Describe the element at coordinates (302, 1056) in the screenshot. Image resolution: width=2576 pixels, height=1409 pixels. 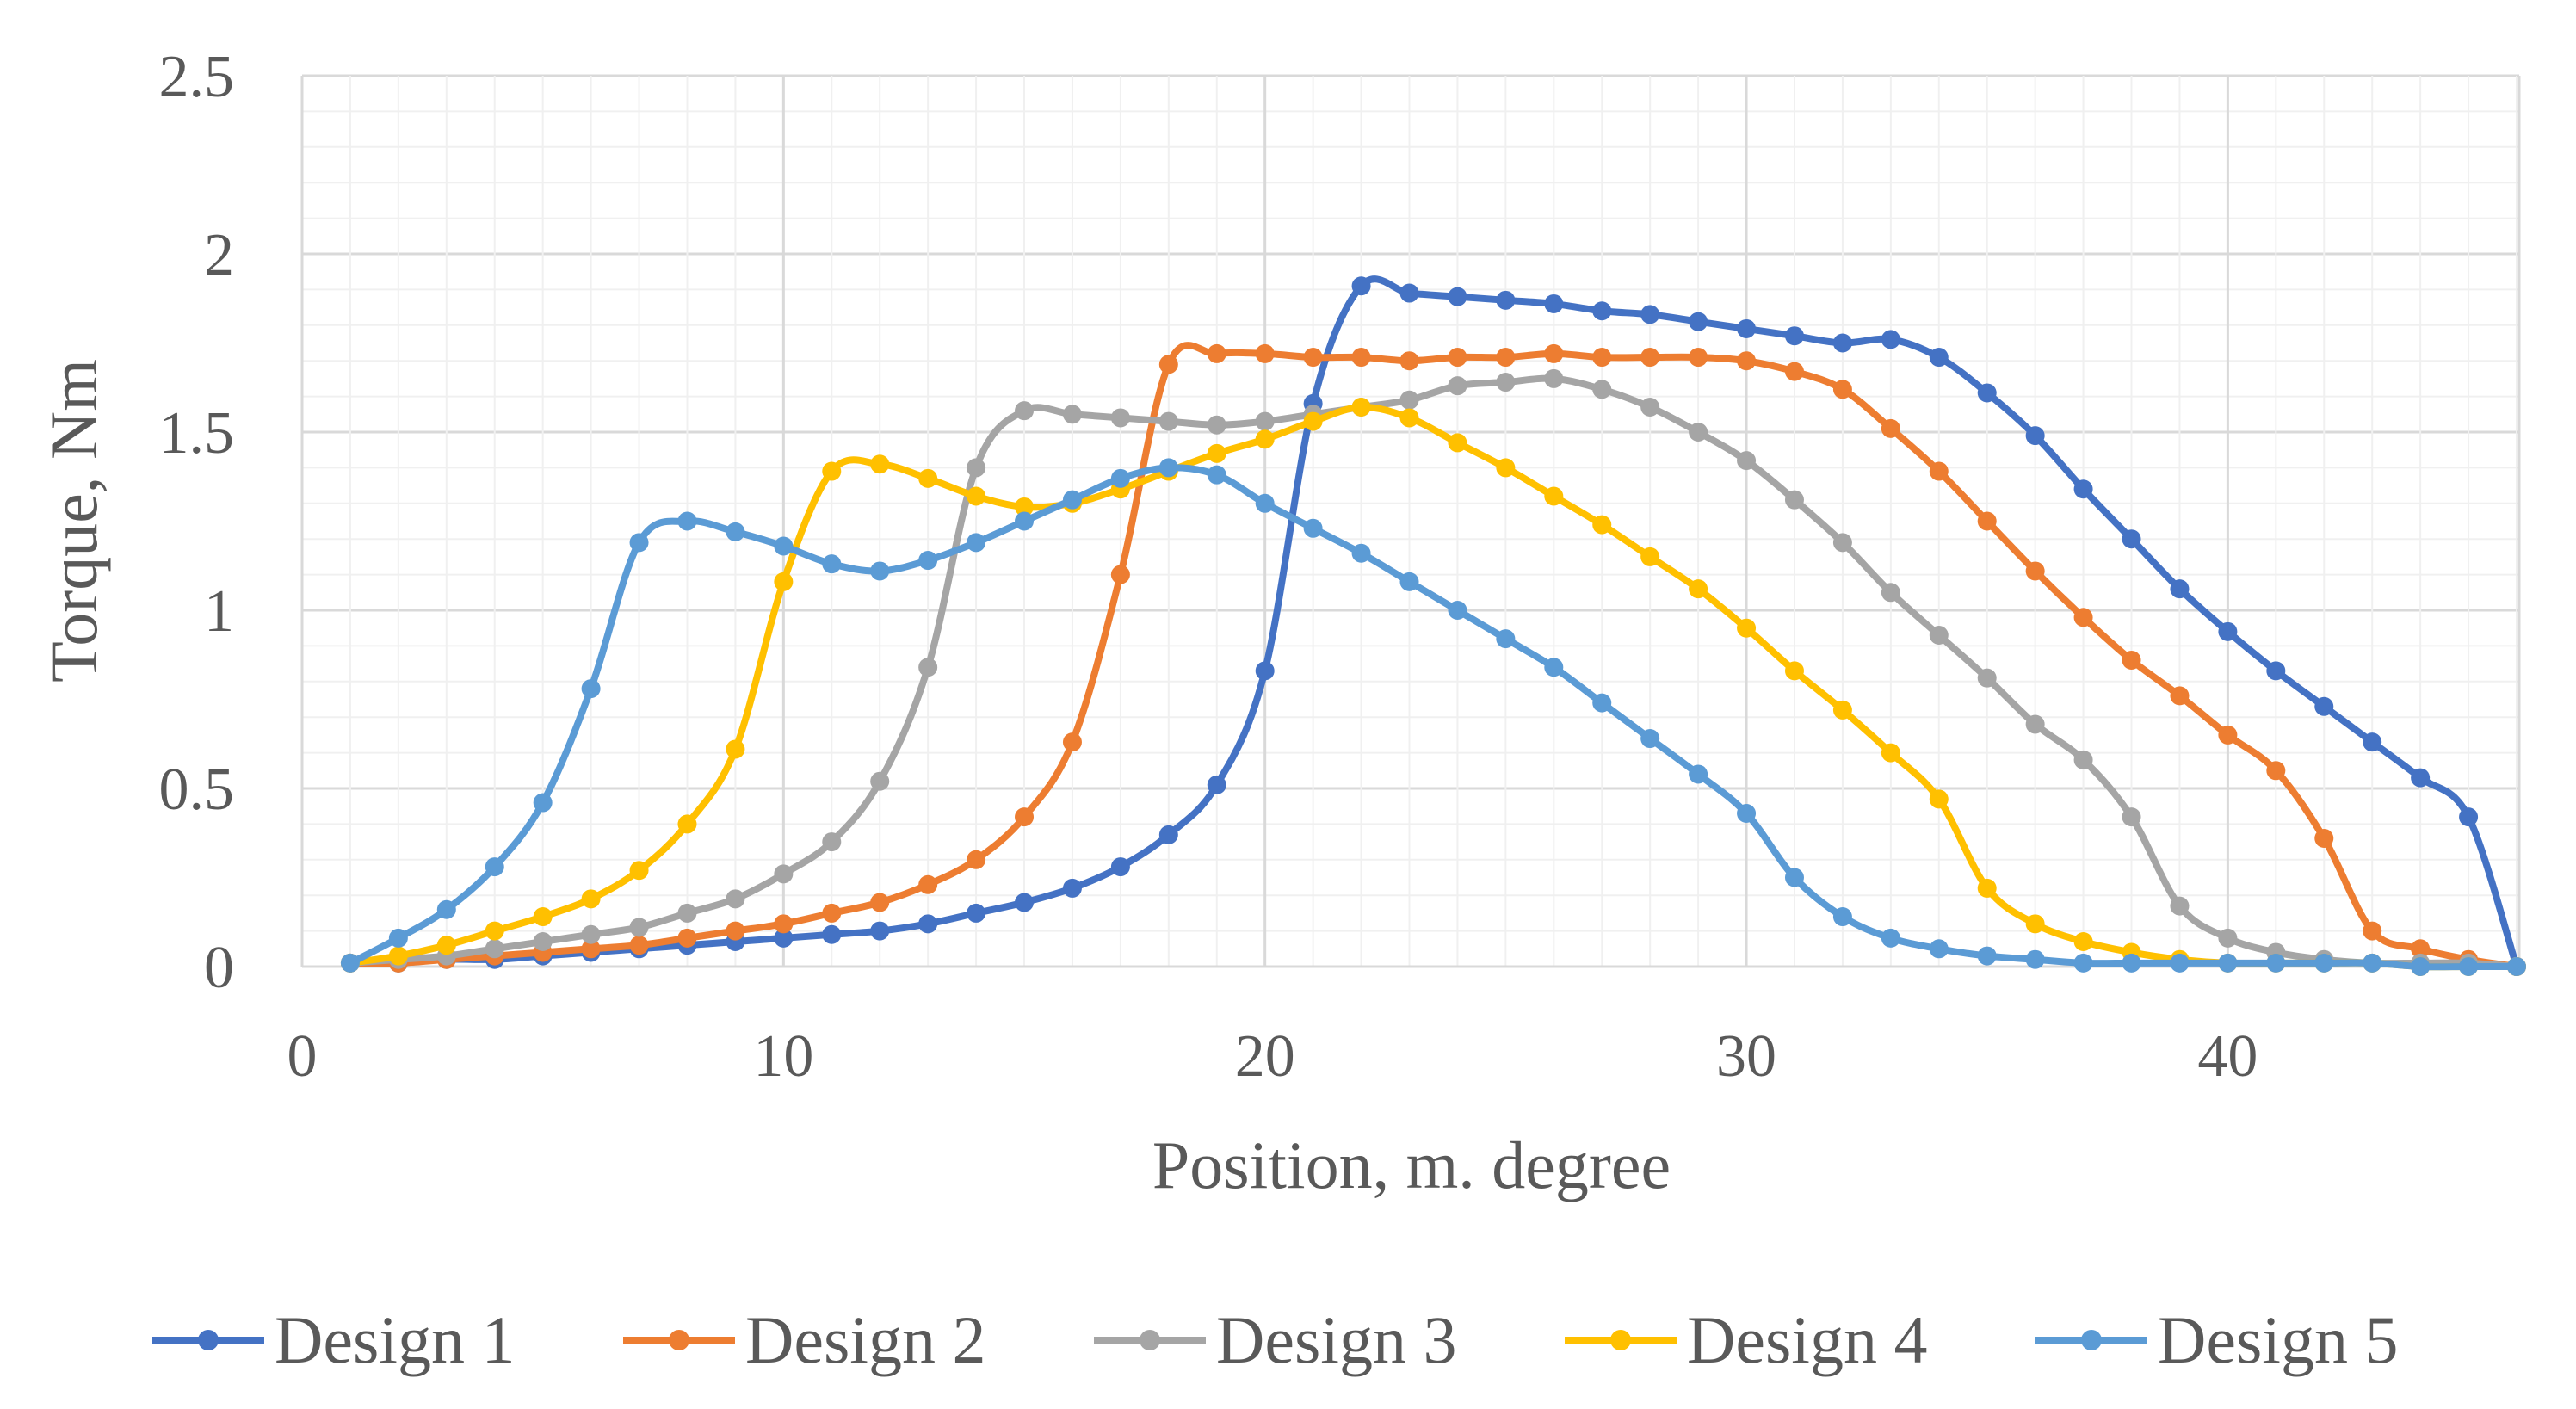
I see `x-tick-label: 0` at that location.